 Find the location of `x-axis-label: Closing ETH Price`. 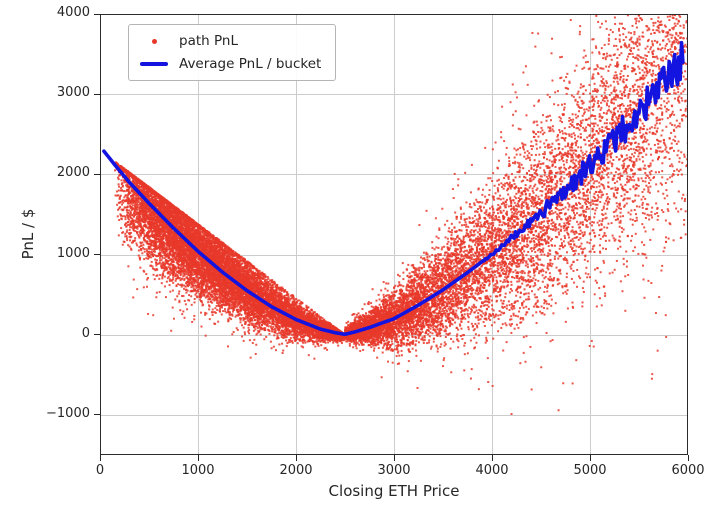

x-axis-label: Closing ETH Price is located at coordinates (394, 491).